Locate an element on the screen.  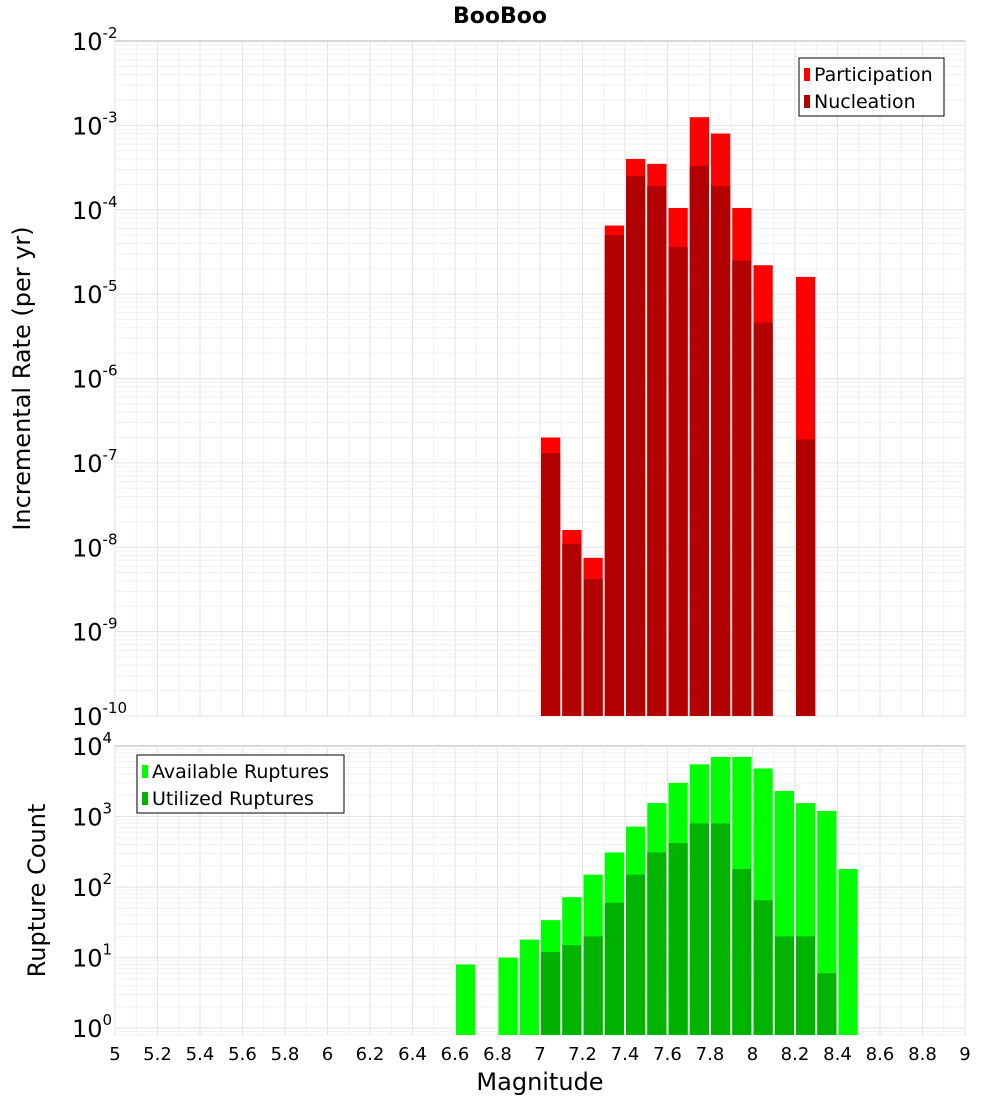
x-tick-label: 7.6 is located at coordinates (667, 1054).